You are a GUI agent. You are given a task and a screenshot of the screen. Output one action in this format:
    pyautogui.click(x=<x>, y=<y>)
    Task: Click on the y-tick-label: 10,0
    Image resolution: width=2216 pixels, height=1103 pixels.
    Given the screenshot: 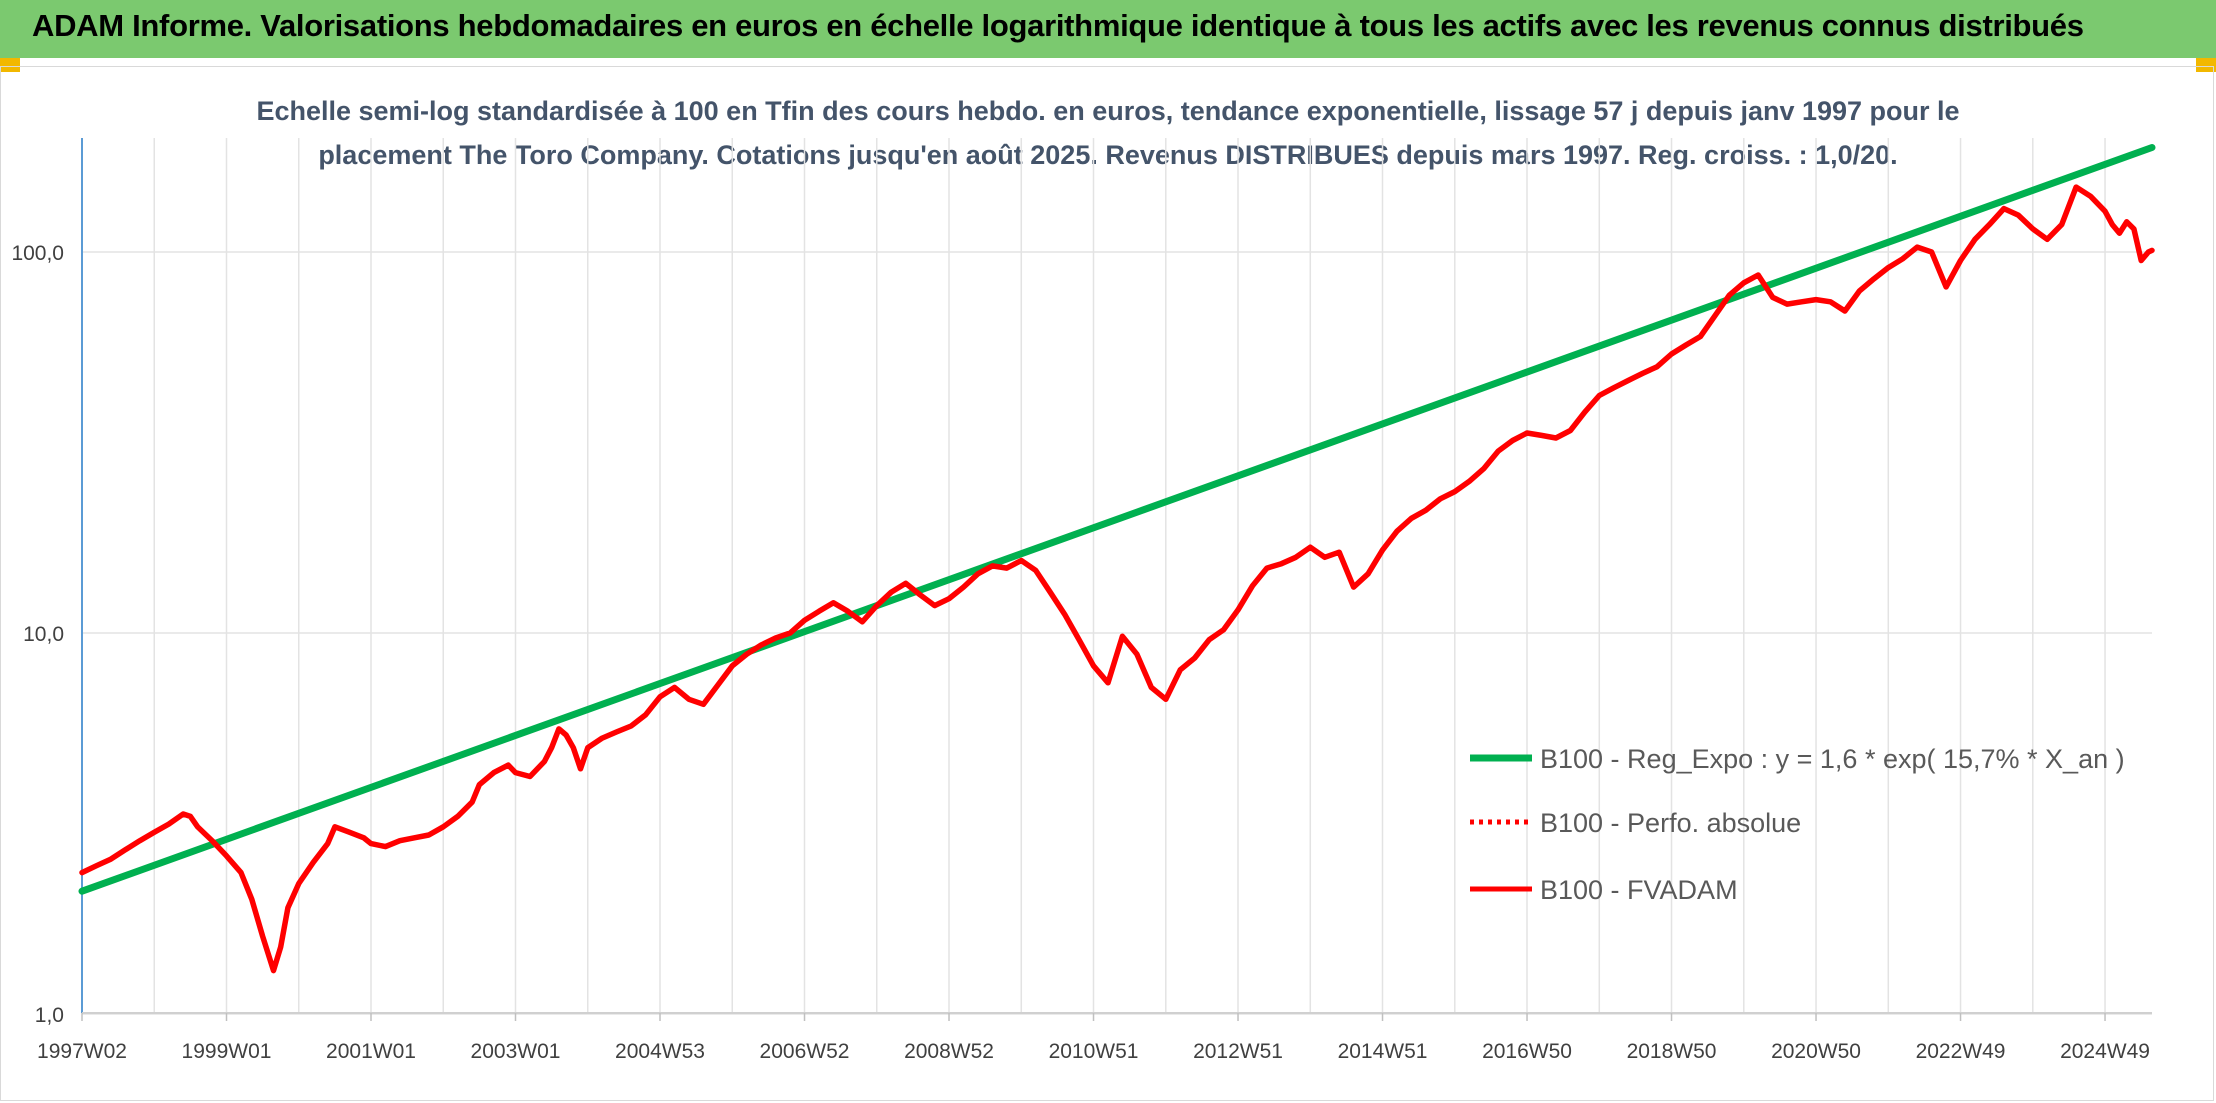 What is the action you would take?
    pyautogui.click(x=43, y=634)
    